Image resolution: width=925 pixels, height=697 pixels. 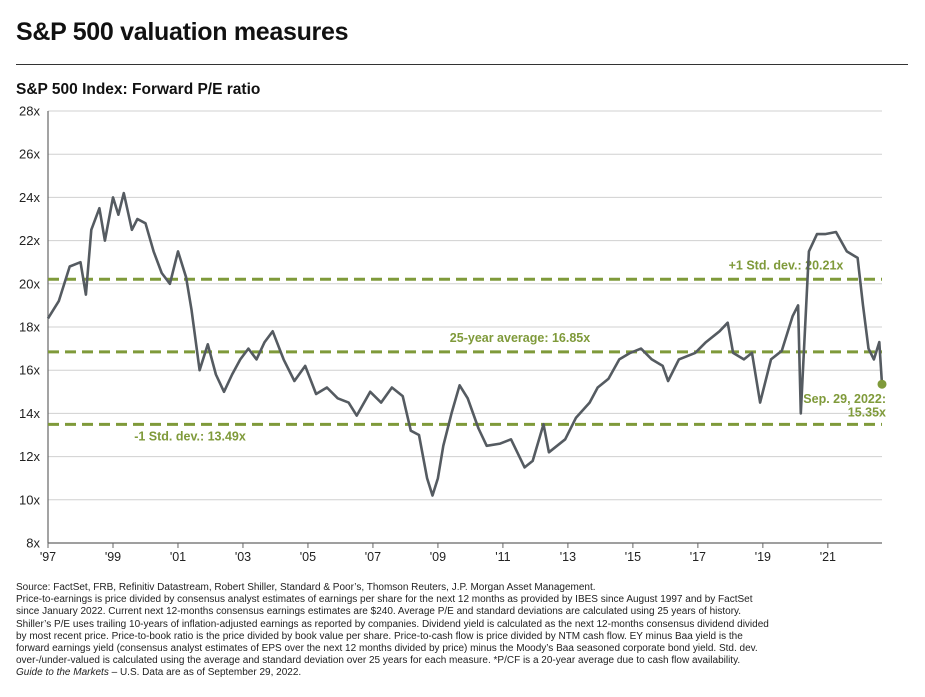 I want to click on page-title: S&P 500 valuation measures, so click(x=182, y=32).